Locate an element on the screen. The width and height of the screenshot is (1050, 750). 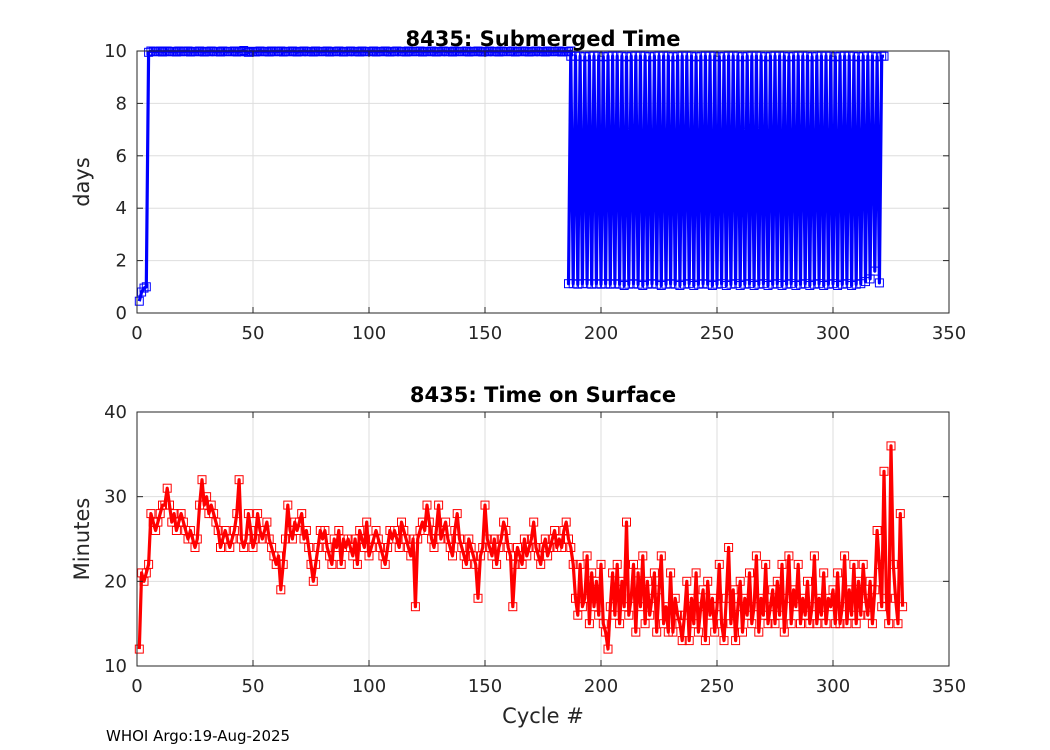
x-tick-label: 150 is located at coordinates (485, 333).